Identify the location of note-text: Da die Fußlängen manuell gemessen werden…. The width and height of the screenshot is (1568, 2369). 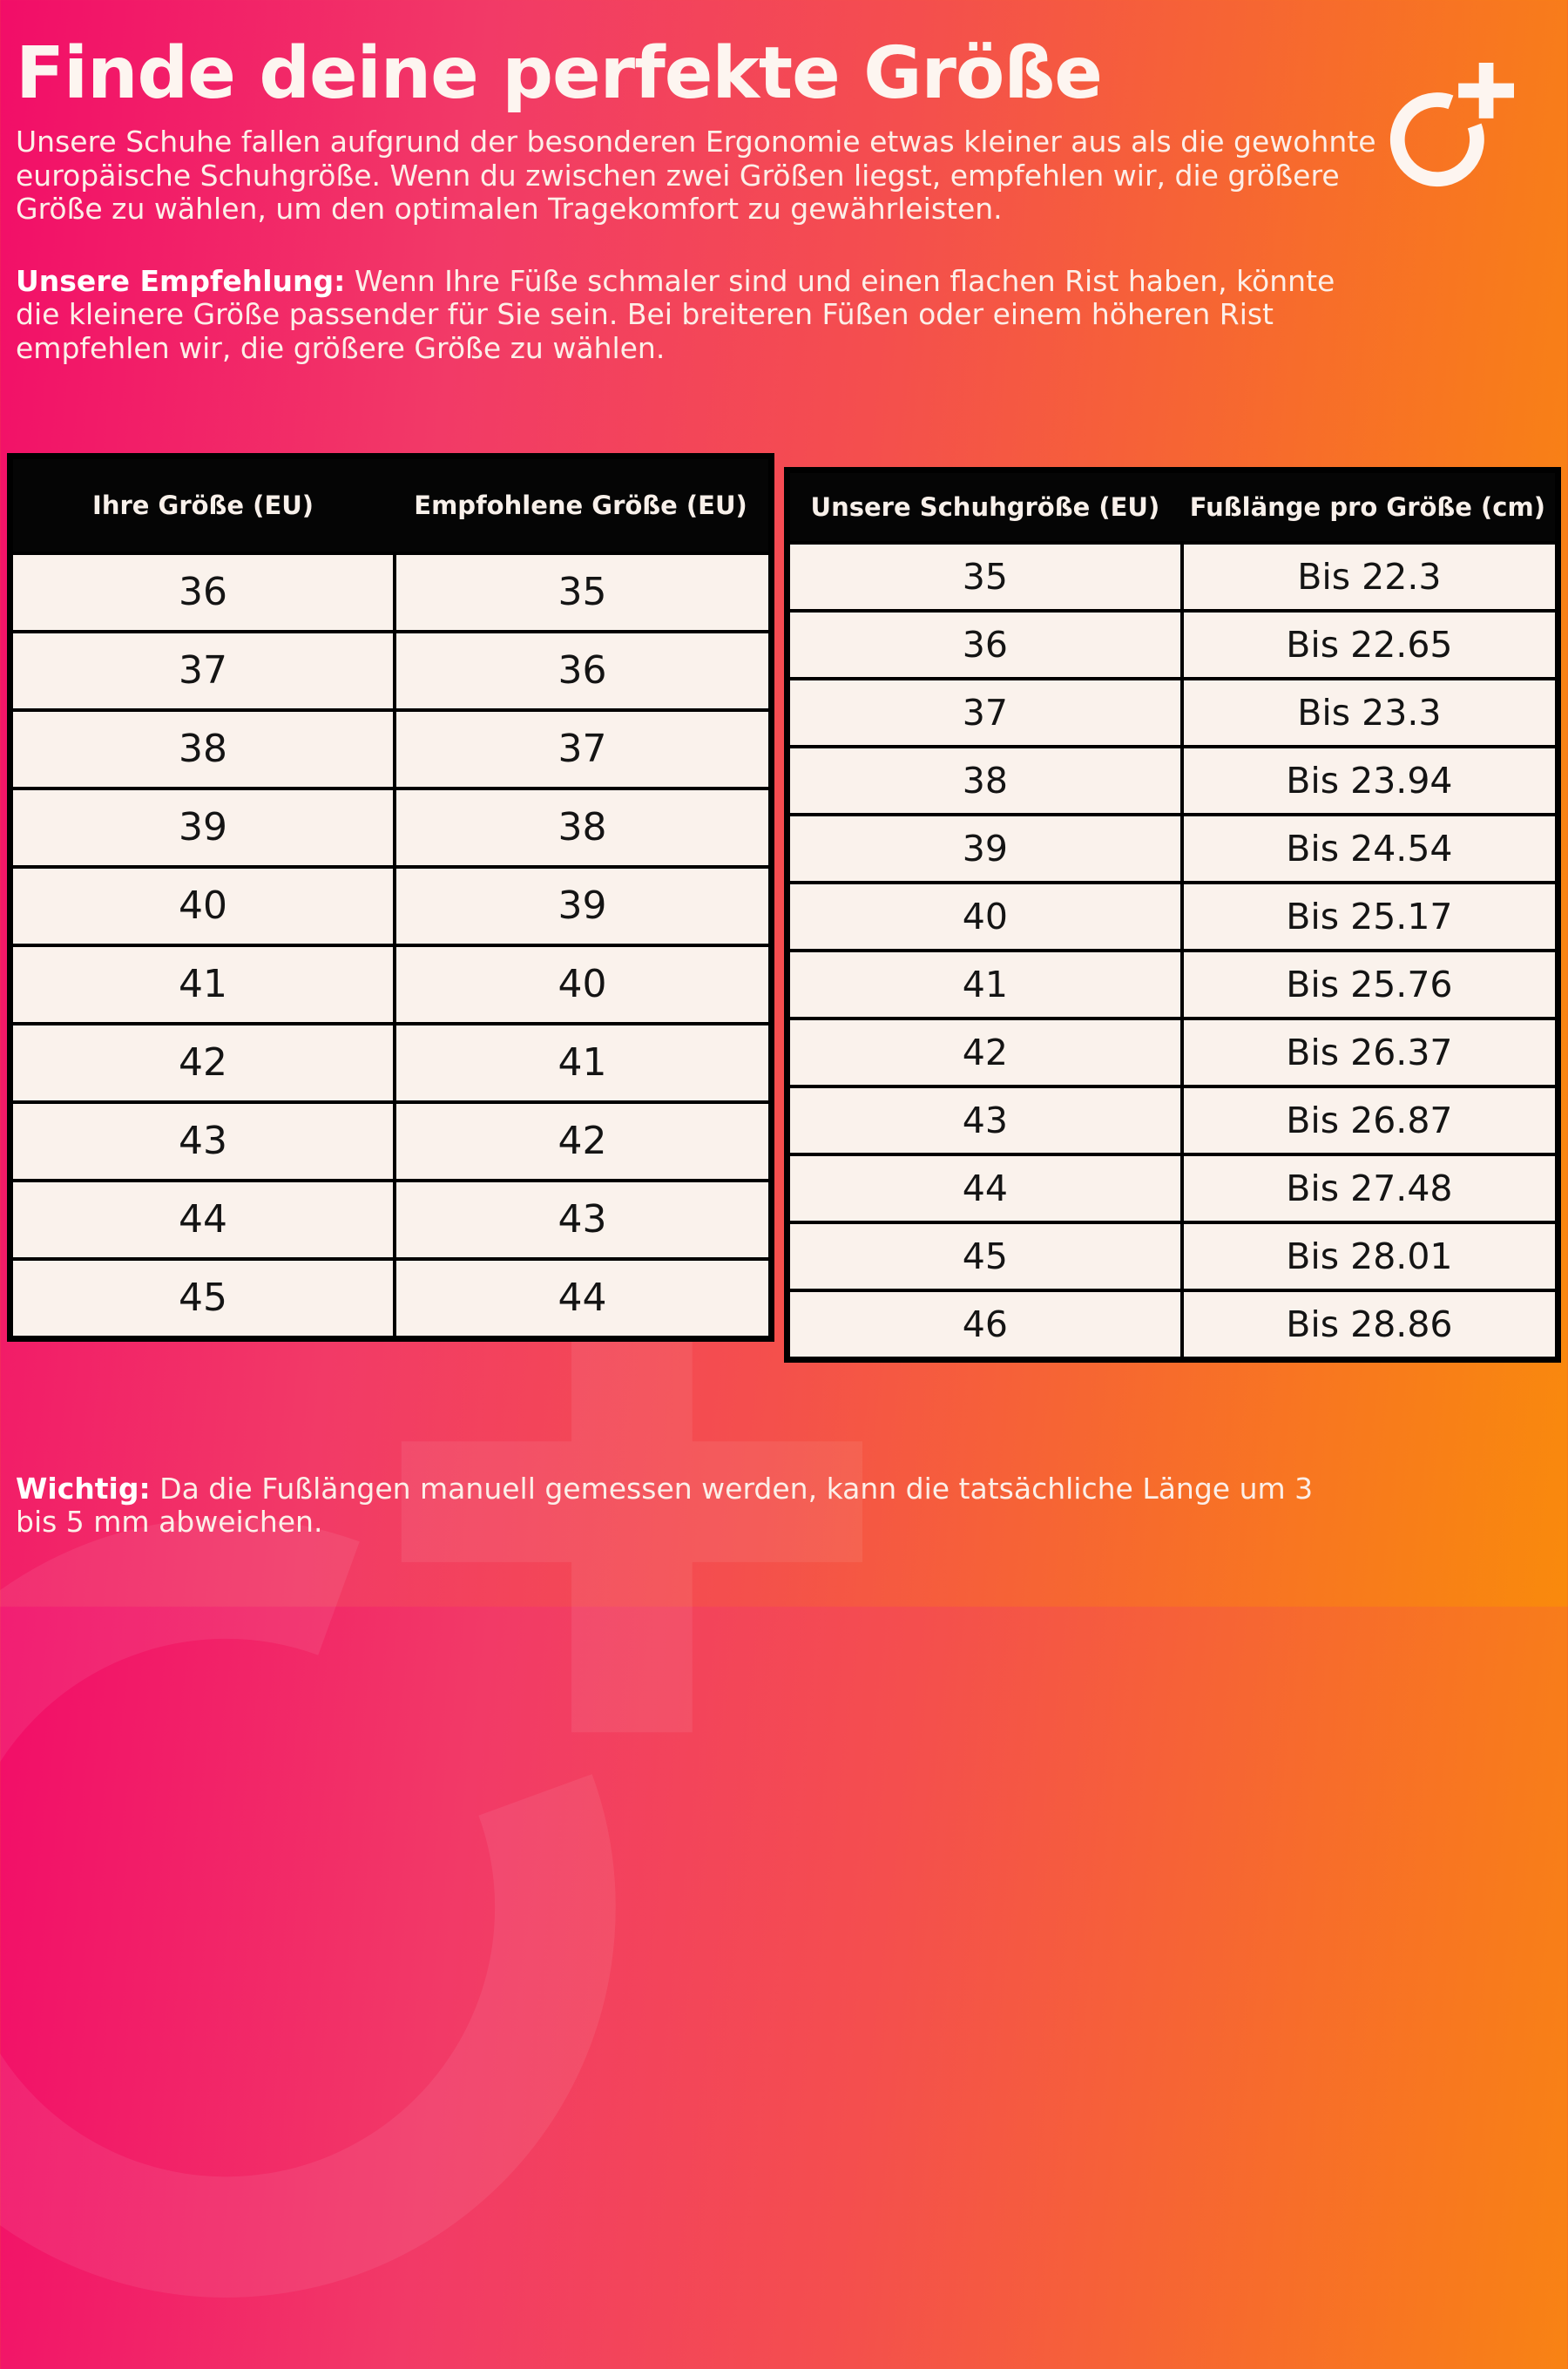
(665, 1505).